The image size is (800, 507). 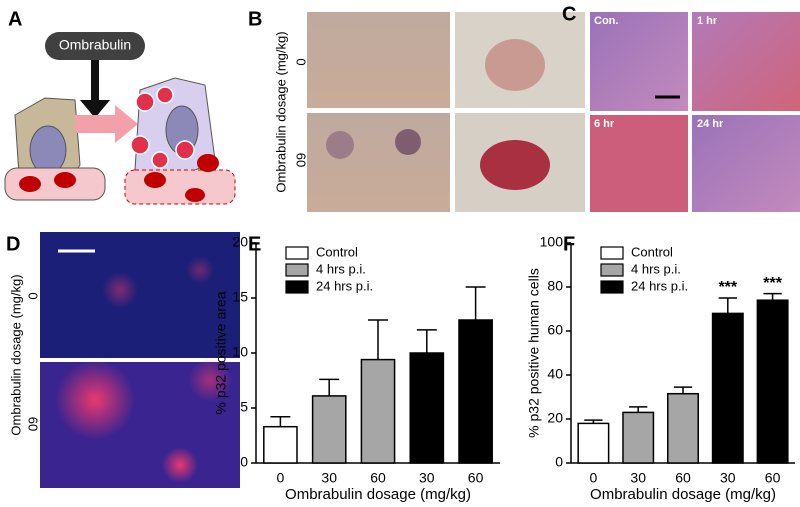 What do you see at coordinates (180, 187) in the screenshot?
I see `vessel` at bounding box center [180, 187].